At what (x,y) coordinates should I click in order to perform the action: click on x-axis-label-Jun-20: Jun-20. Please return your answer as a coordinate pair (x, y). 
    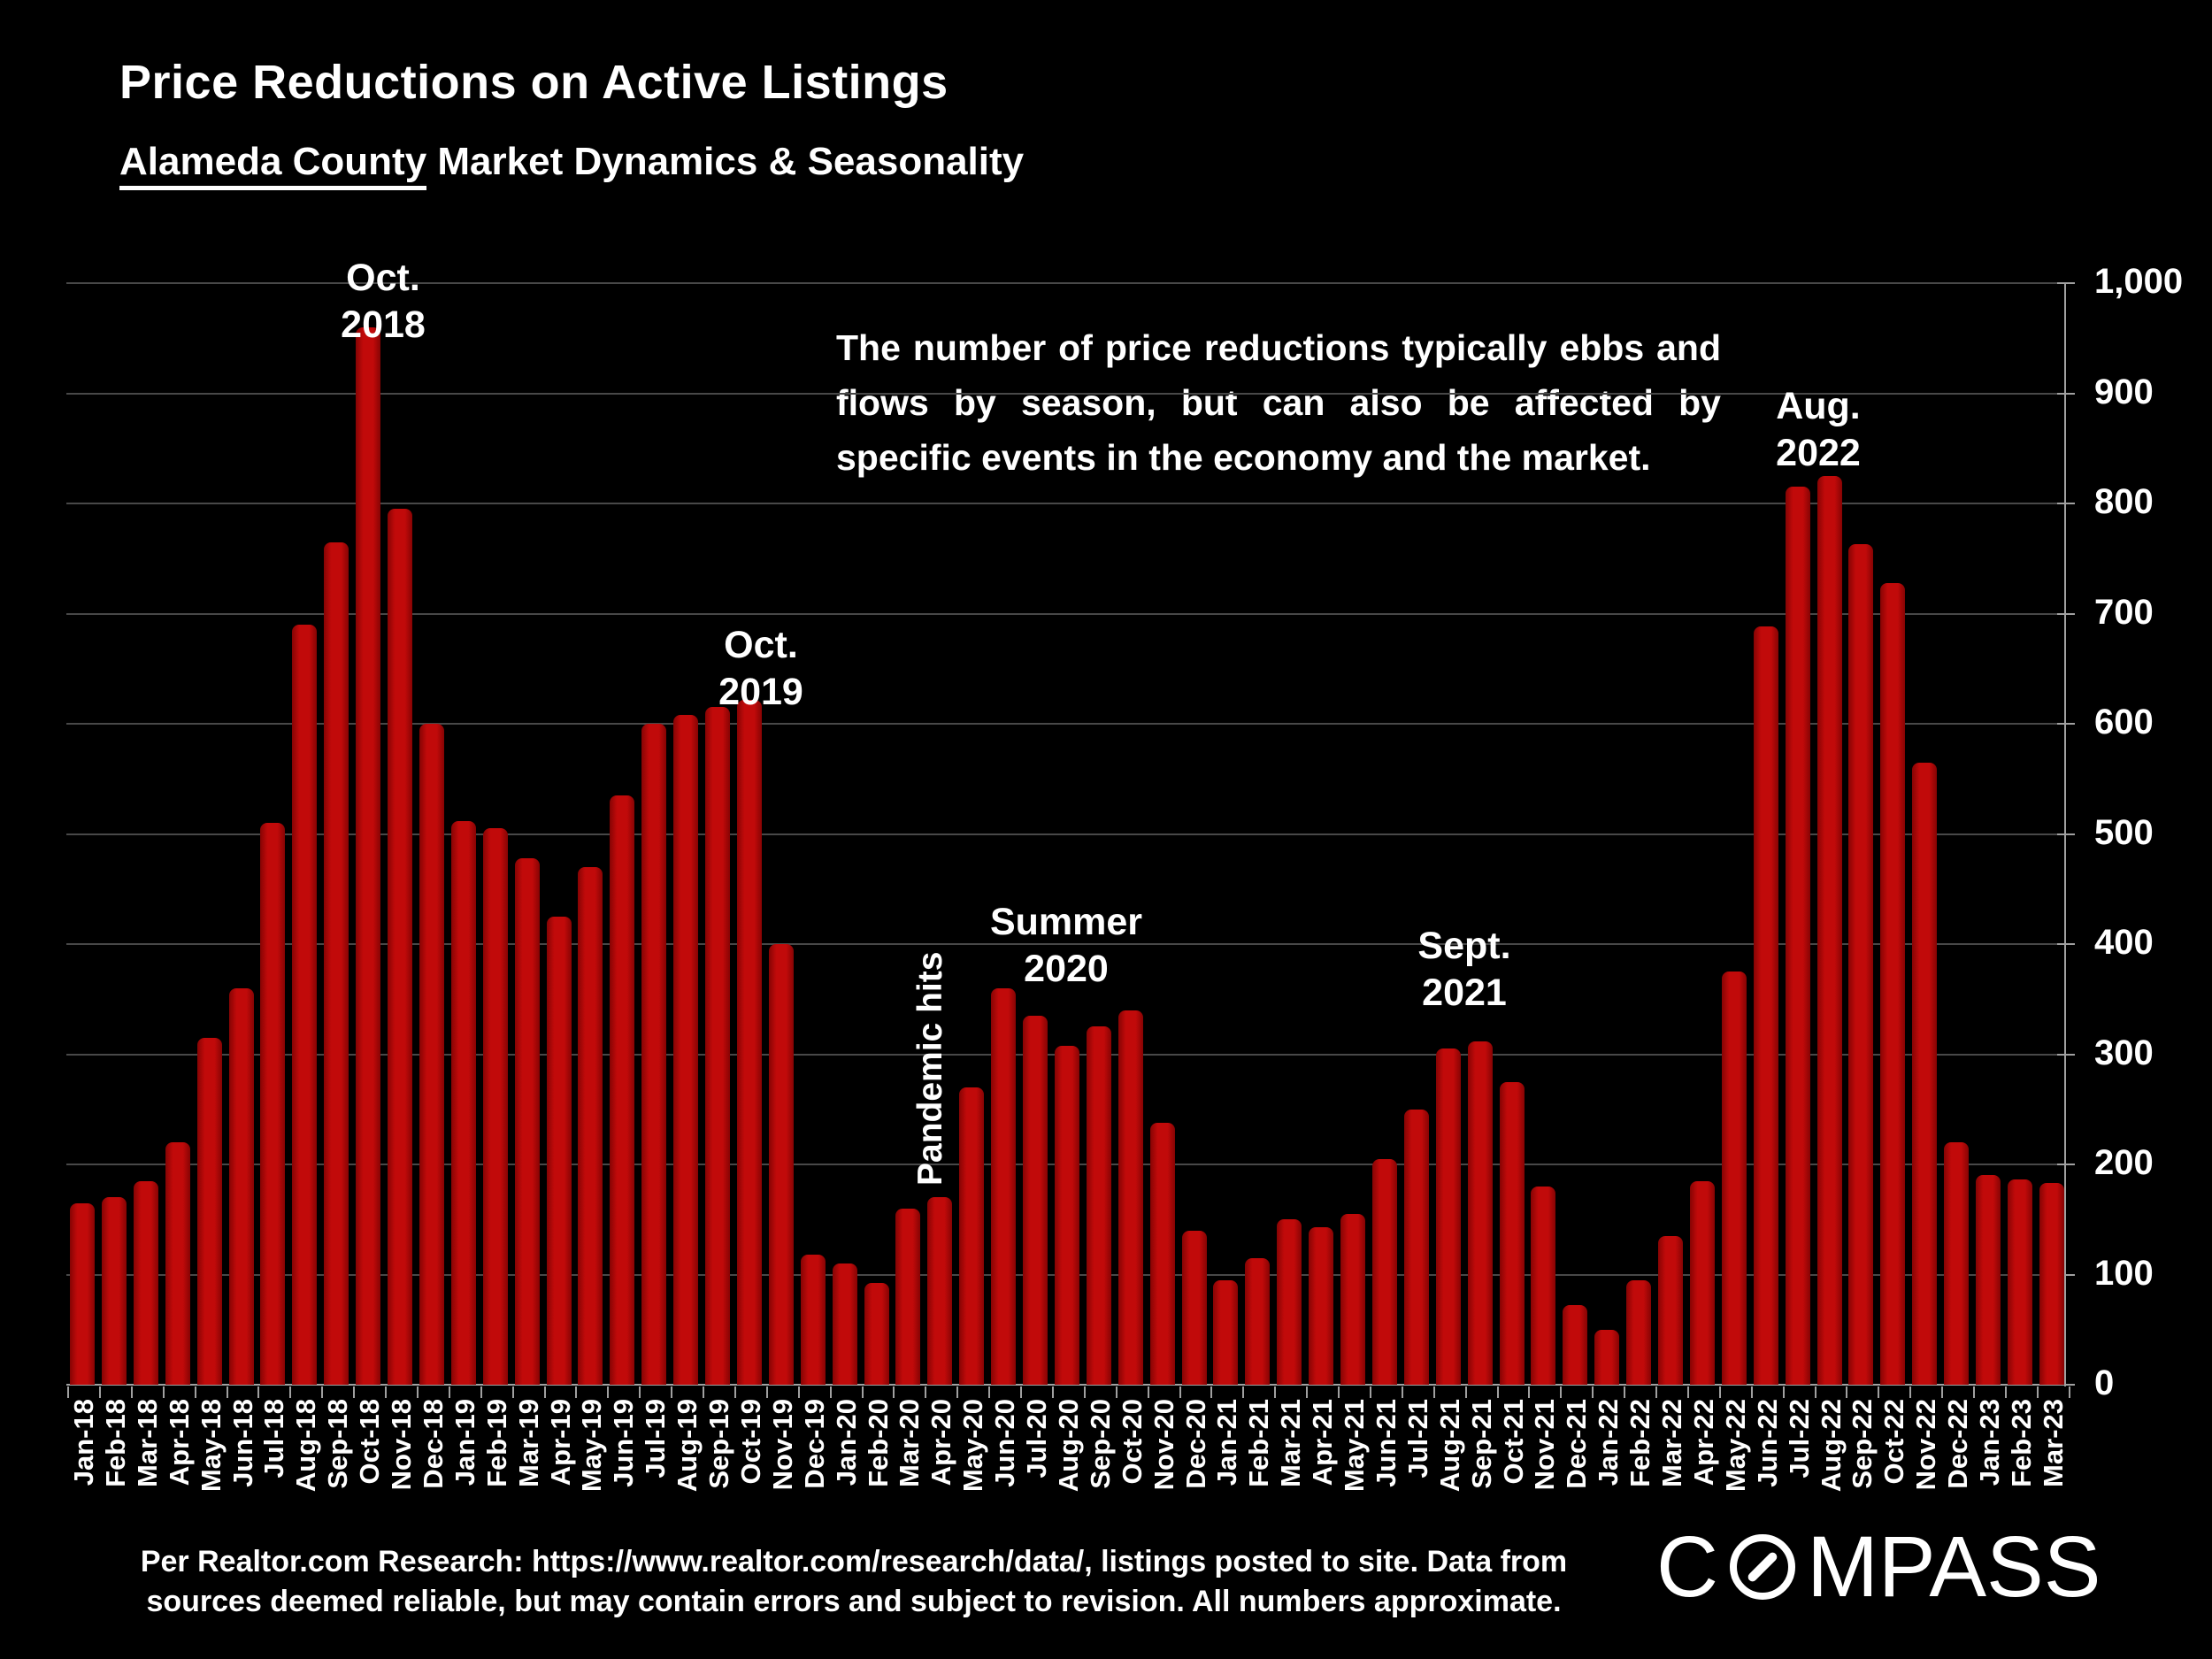
    Looking at the image, I should click on (1005, 1443).